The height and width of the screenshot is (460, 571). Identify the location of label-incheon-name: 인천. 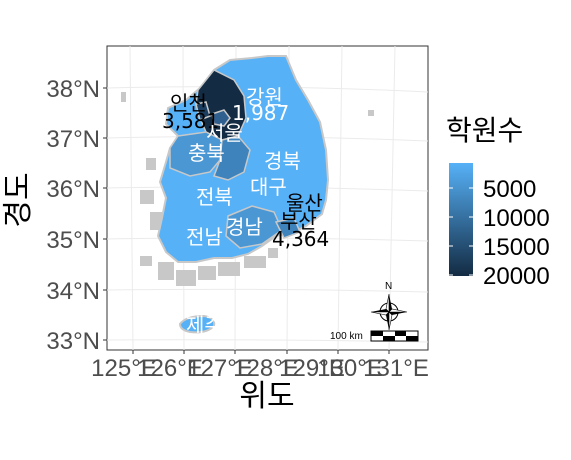
(188, 103).